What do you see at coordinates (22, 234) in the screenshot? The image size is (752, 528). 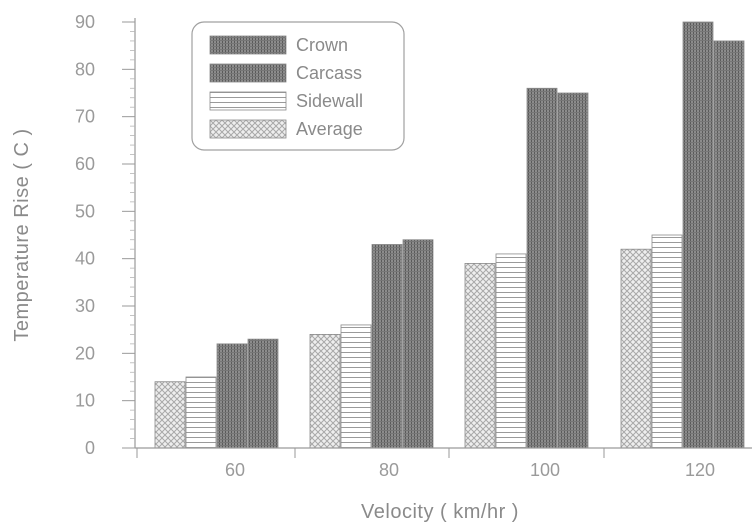 I see `y-axis-title: Temperature Rise ( C )` at bounding box center [22, 234].